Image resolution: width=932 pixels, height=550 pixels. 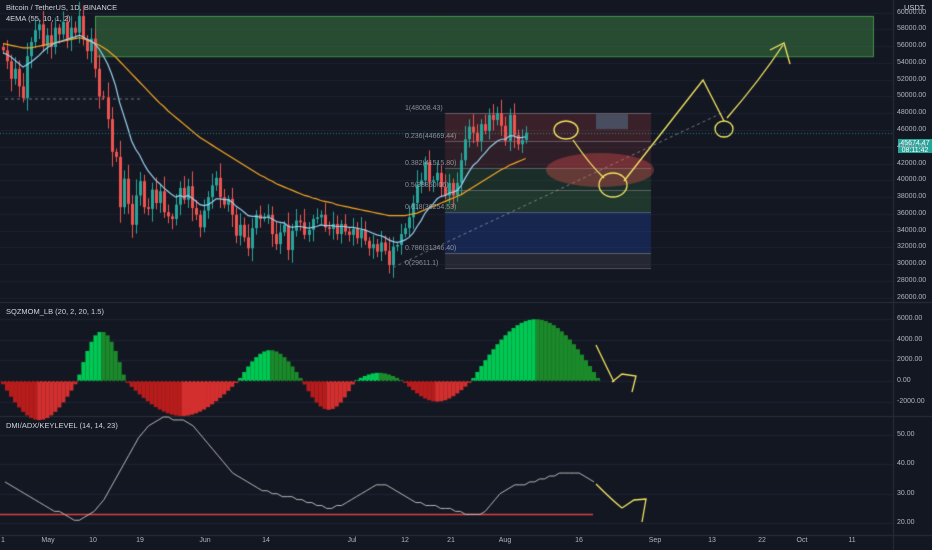 I want to click on fib-level-label: 0.5(38850.06), so click(x=427, y=185).